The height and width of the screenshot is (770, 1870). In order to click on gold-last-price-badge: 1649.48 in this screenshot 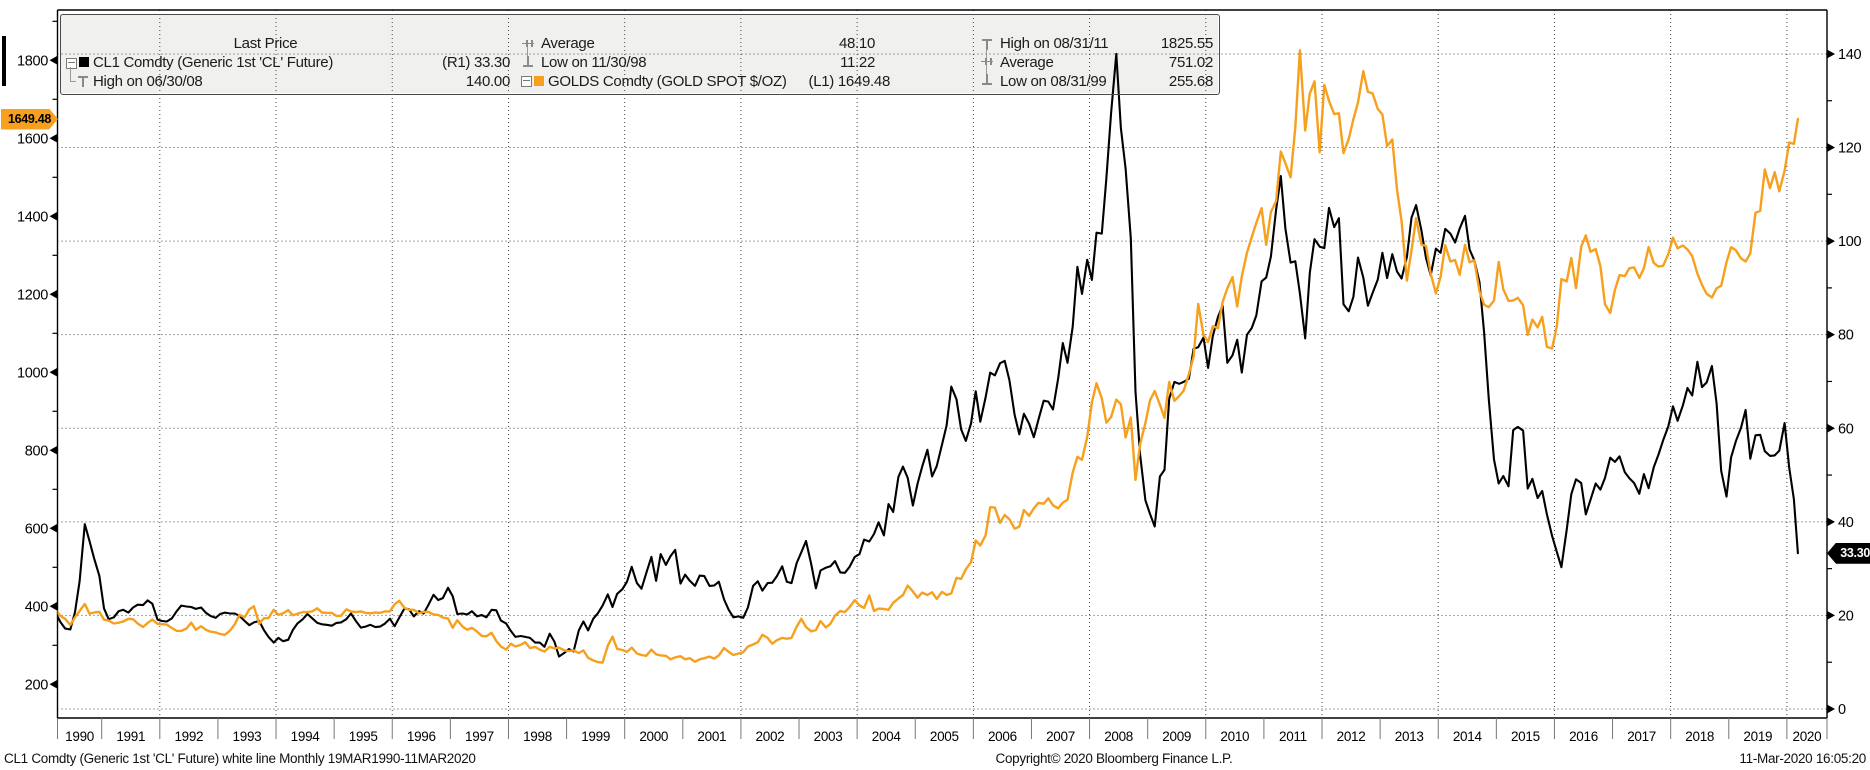, I will do `click(29, 119)`.